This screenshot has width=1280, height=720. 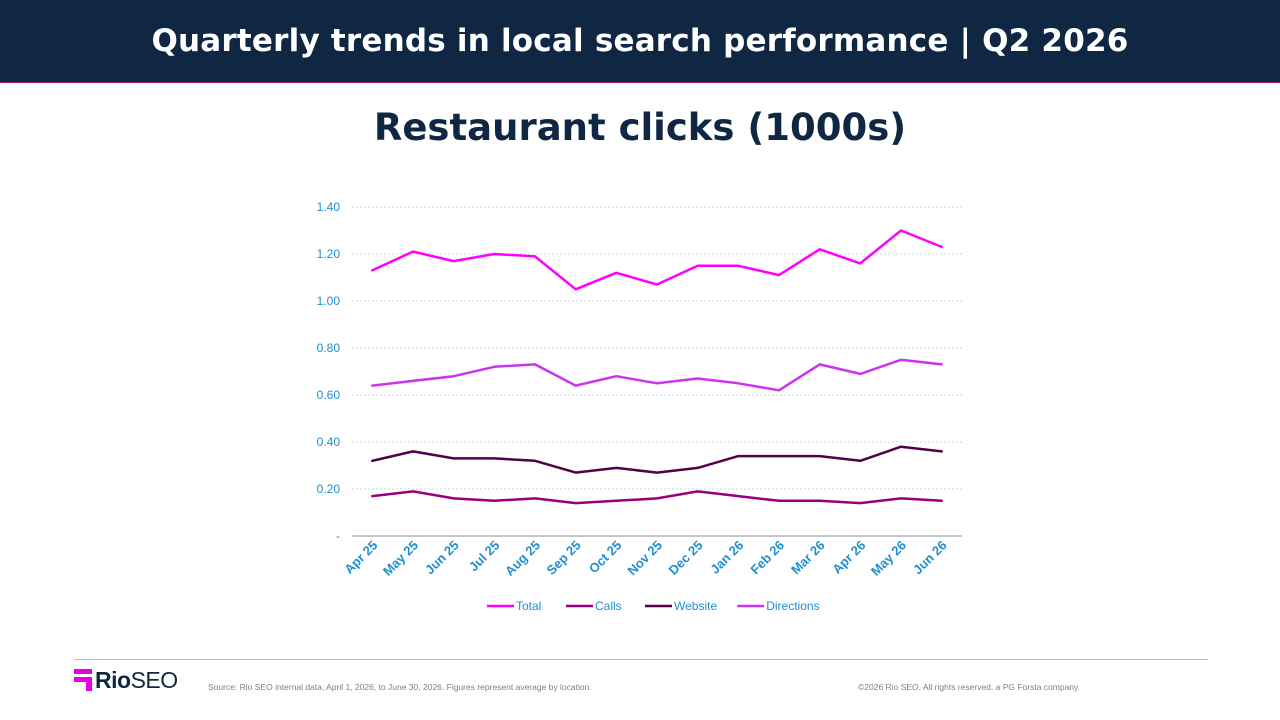 What do you see at coordinates (329, 301) in the screenshot?
I see `y-tick-label: 1.00` at bounding box center [329, 301].